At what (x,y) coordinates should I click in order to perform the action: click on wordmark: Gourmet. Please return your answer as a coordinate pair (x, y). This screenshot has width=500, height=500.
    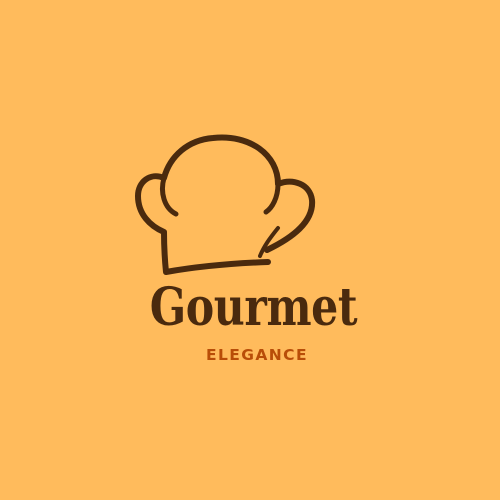
    Looking at the image, I should click on (250, 308).